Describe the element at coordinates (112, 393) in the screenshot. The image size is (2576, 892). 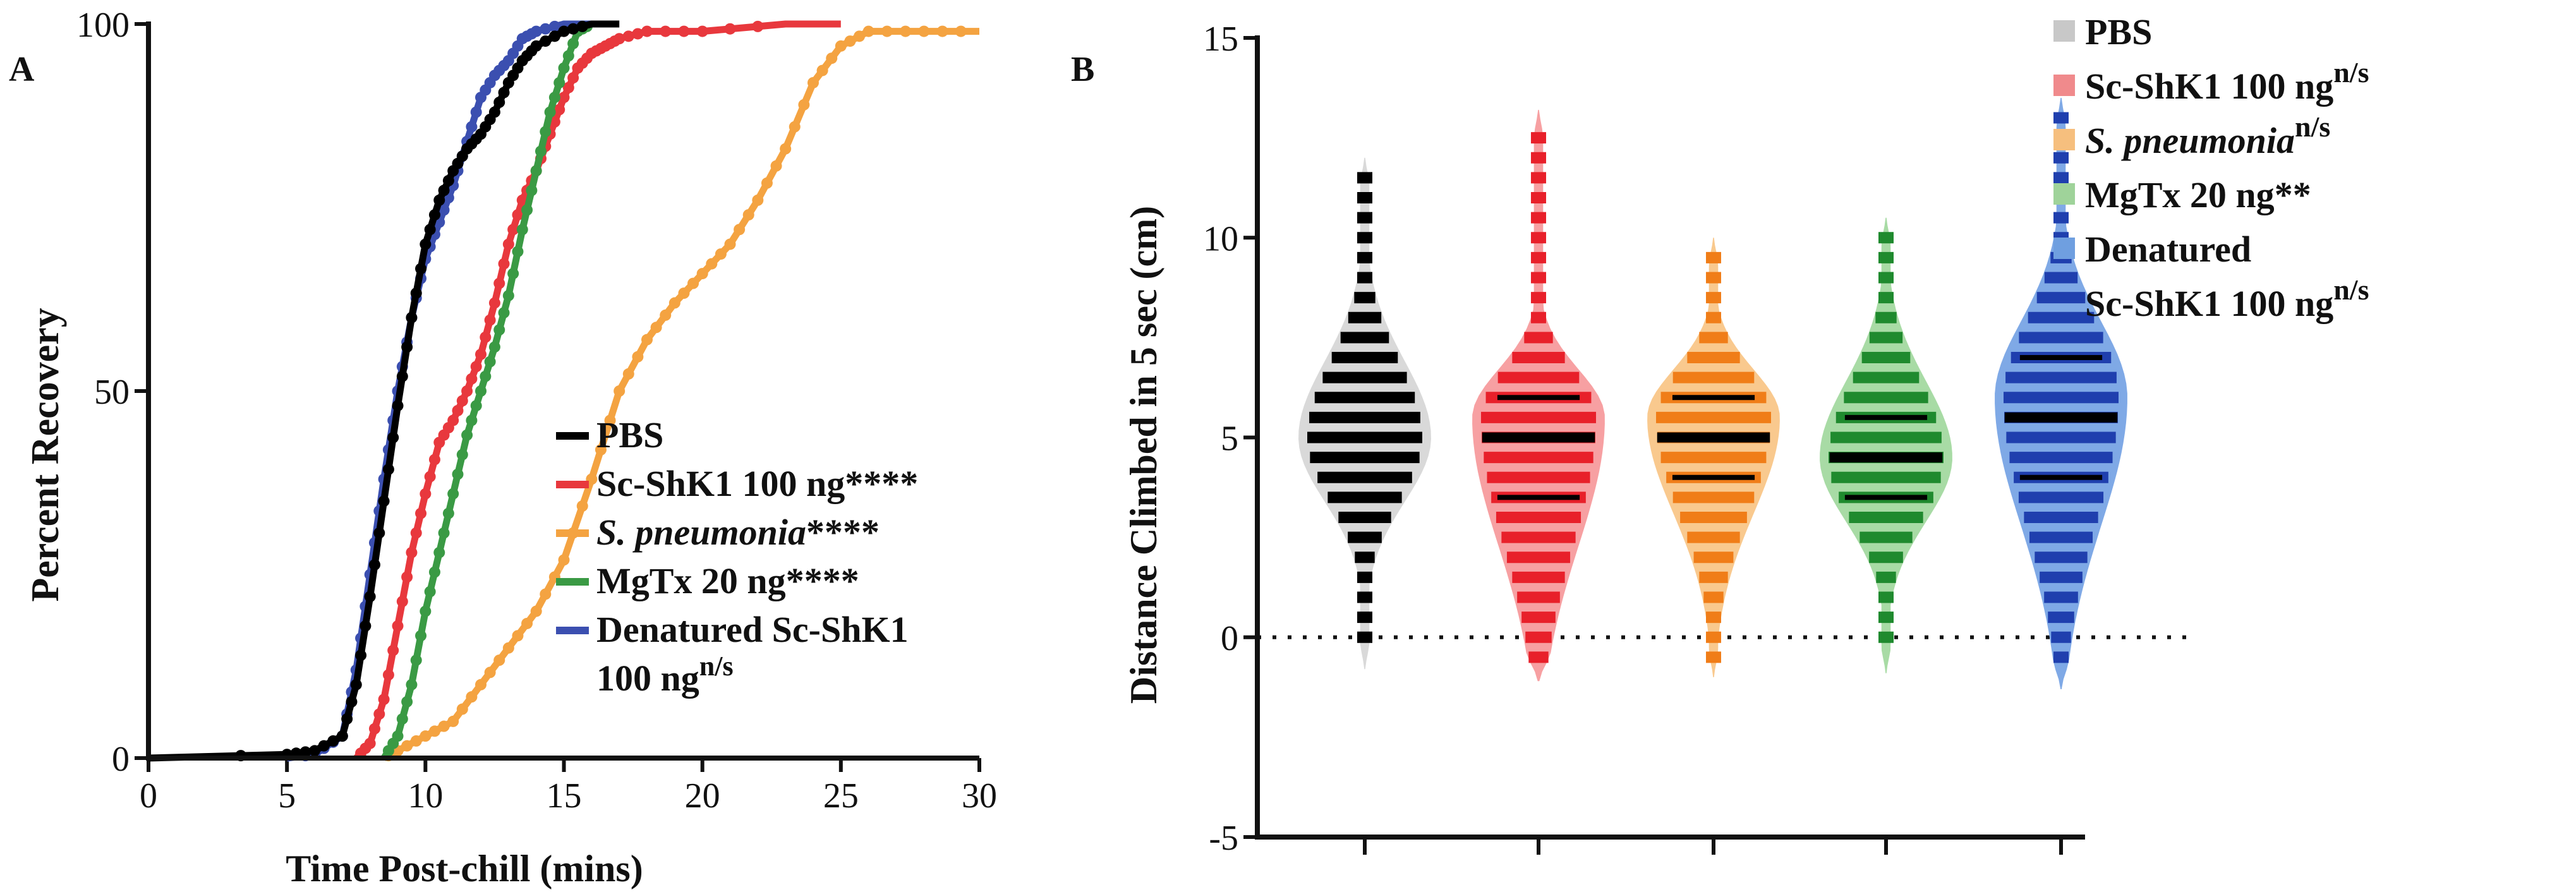
I see `panel-a-ytick-label: 50` at that location.